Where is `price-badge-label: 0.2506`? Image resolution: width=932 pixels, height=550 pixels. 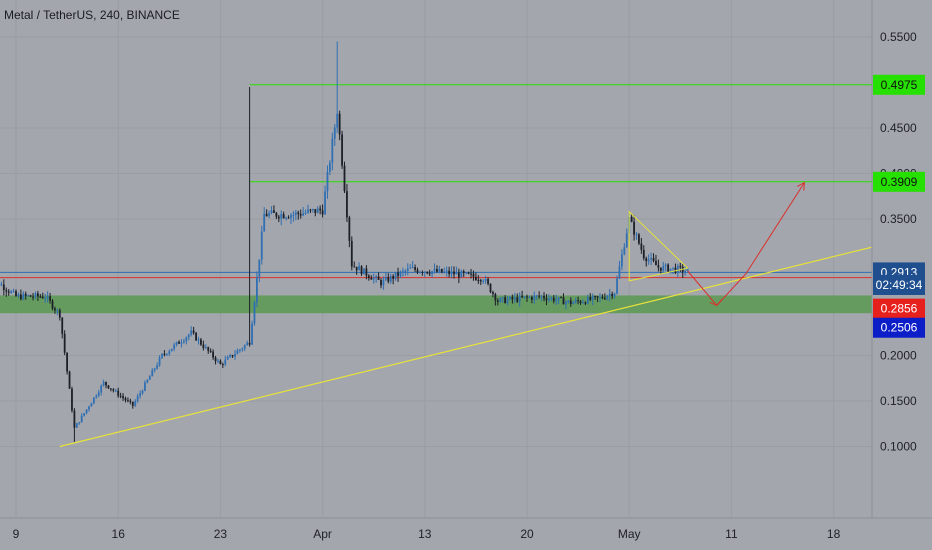 price-badge-label: 0.2506 is located at coordinates (899, 328).